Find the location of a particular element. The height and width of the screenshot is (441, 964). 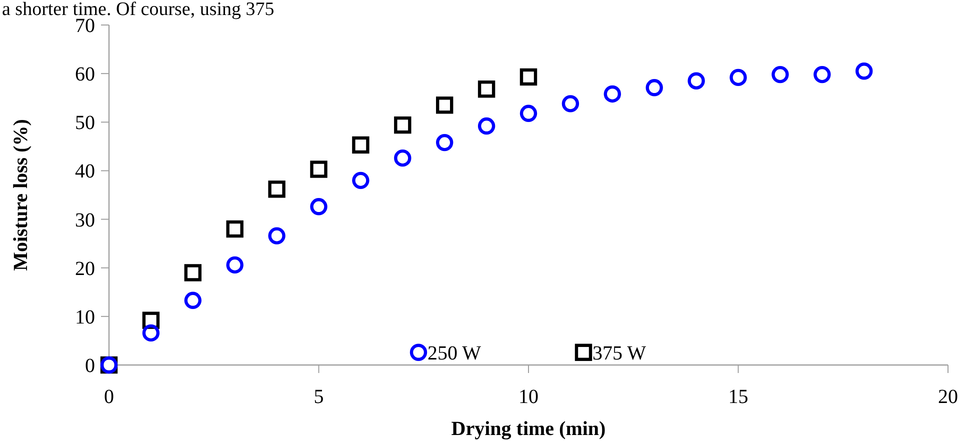

y-tick-label: 10 is located at coordinates (85, 317).